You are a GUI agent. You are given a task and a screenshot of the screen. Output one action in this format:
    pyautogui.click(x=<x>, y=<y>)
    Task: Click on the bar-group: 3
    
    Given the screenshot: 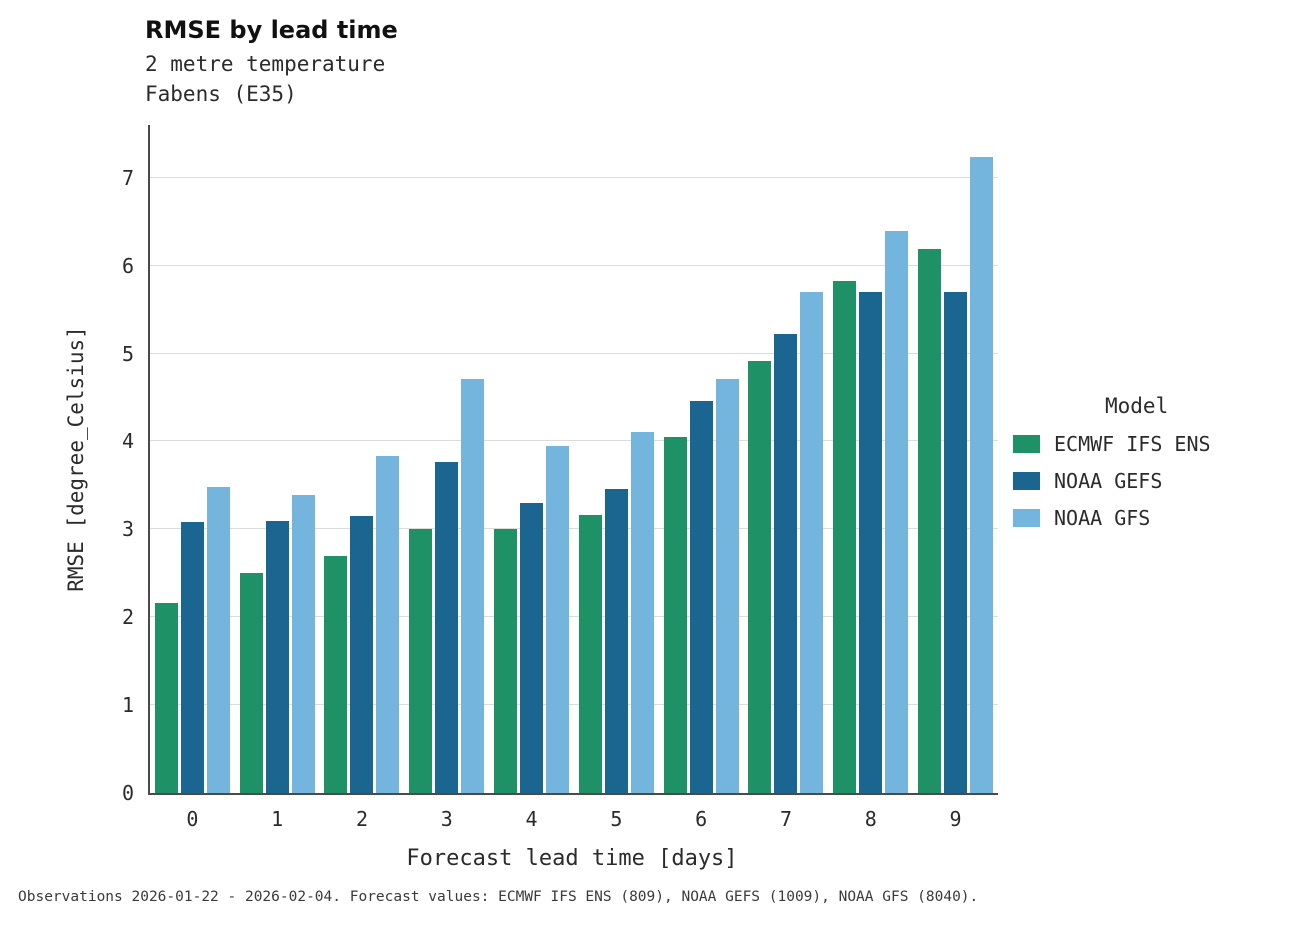 What is the action you would take?
    pyautogui.click(x=447, y=605)
    